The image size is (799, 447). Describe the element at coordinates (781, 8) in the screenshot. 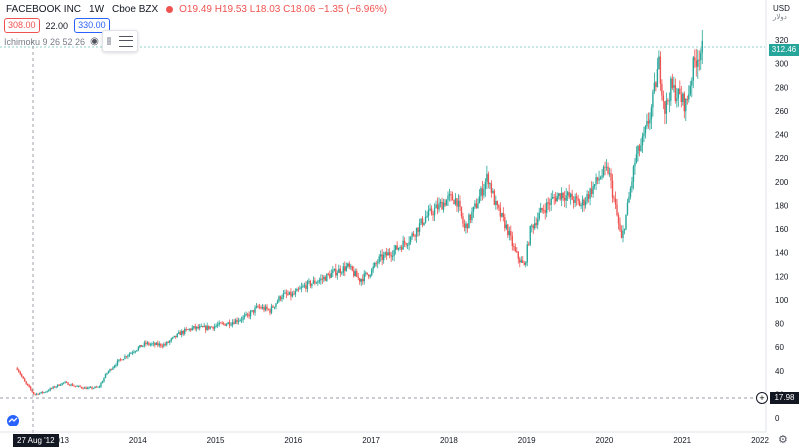

I see `currency-label: USD` at that location.